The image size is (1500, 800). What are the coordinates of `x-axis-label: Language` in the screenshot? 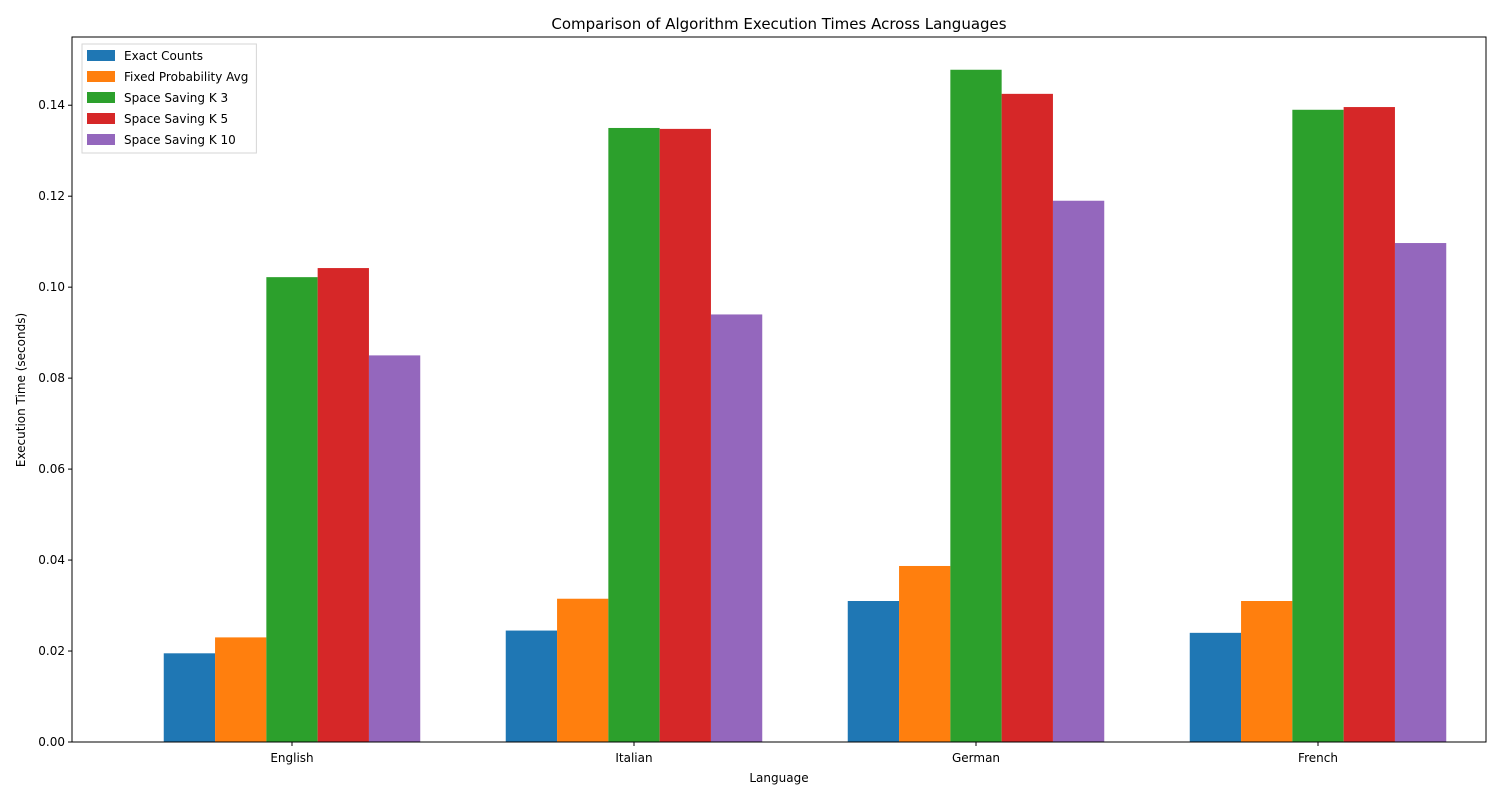 It's located at (778, 778).